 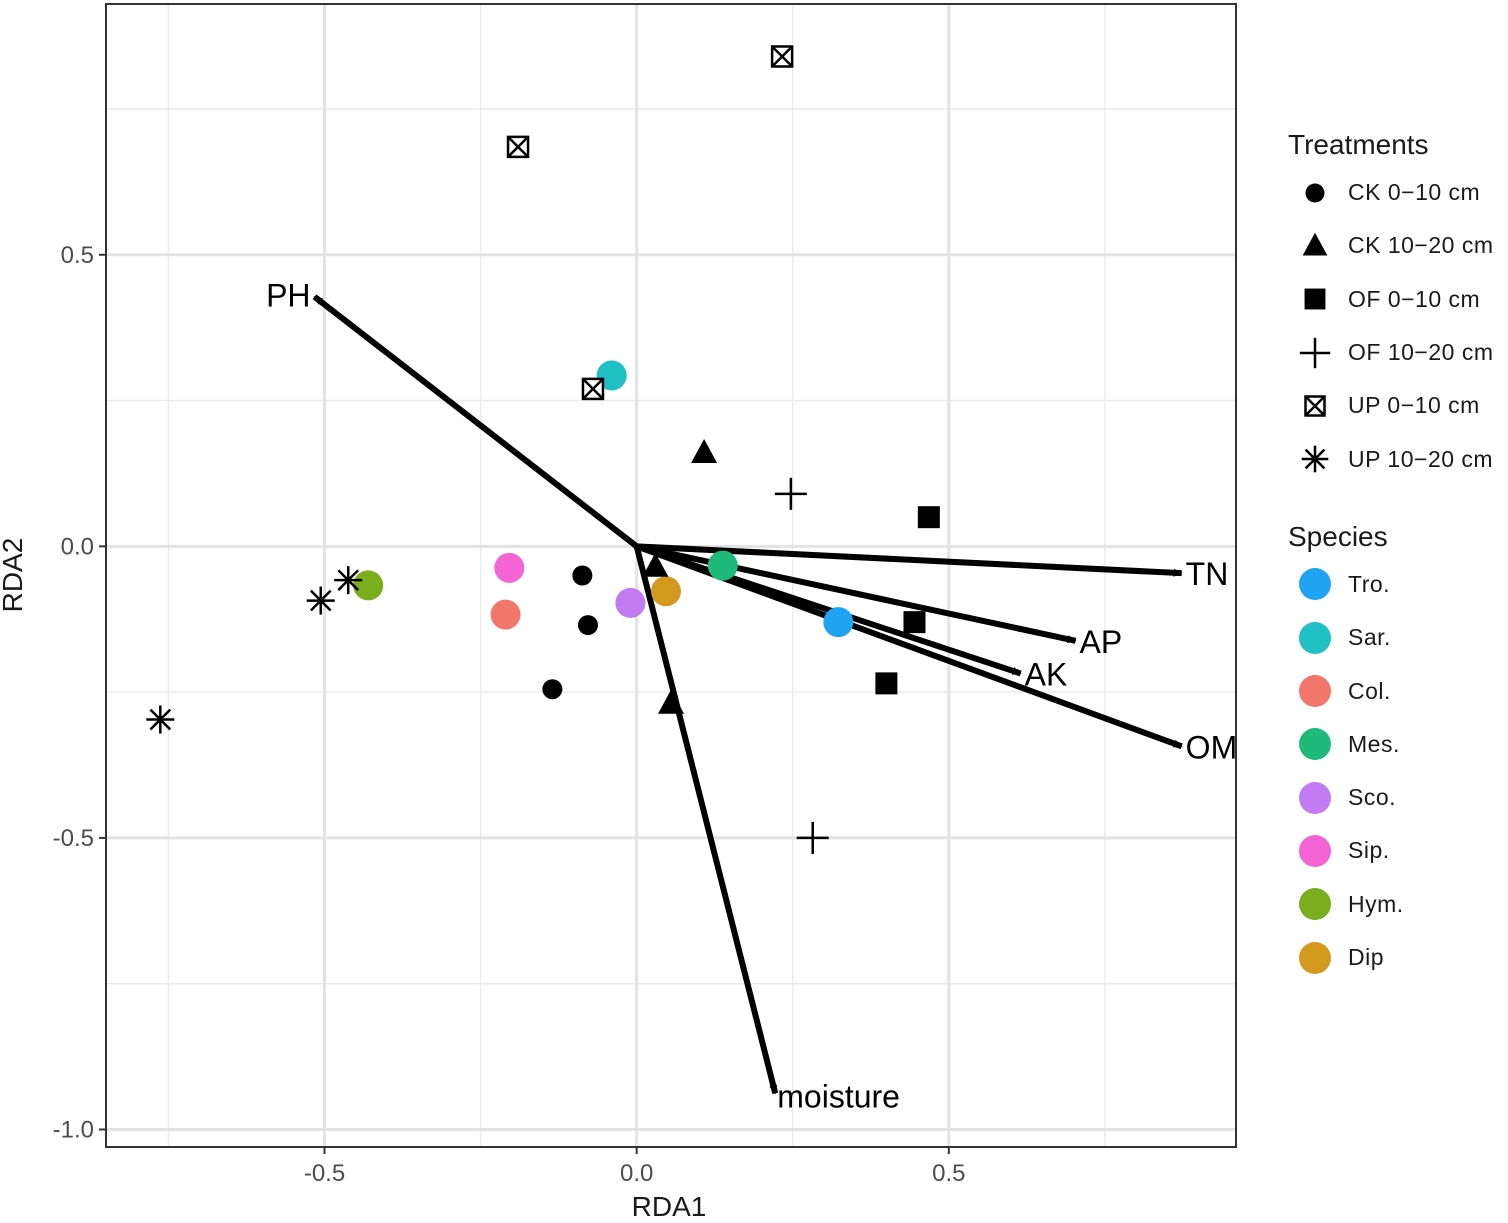 I want to click on legend-key-asterisk-icon, so click(x=1315, y=459).